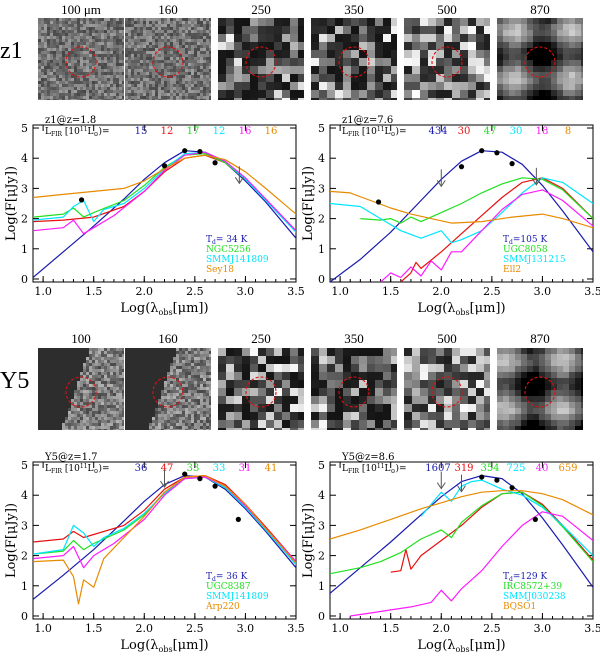 The height and width of the screenshot is (657, 600). What do you see at coordinates (145, 291) in the screenshot?
I see `x-tick-label: 2.0` at bounding box center [145, 291].